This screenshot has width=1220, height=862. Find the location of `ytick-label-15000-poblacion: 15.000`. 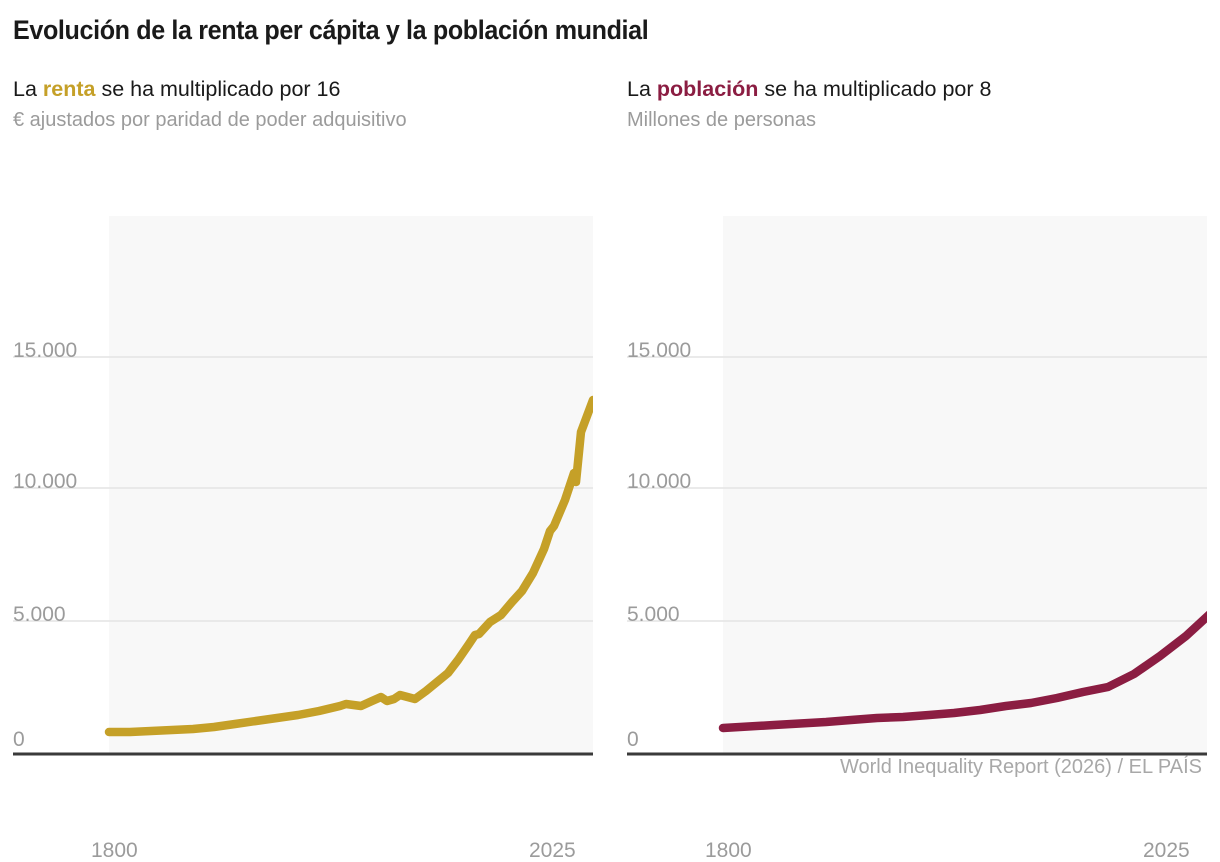

ytick-label-15000-poblacion: 15.000 is located at coordinates (659, 350).